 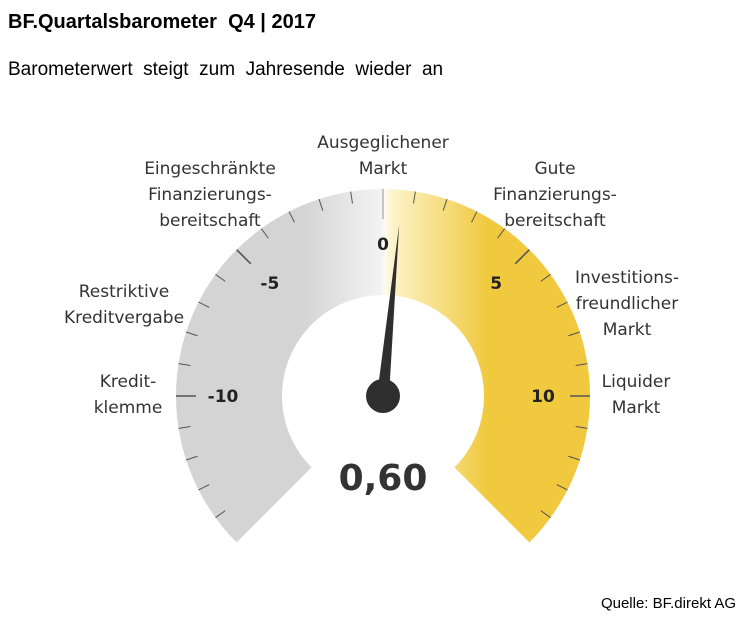 I want to click on gauge-needle, so click(x=383, y=318).